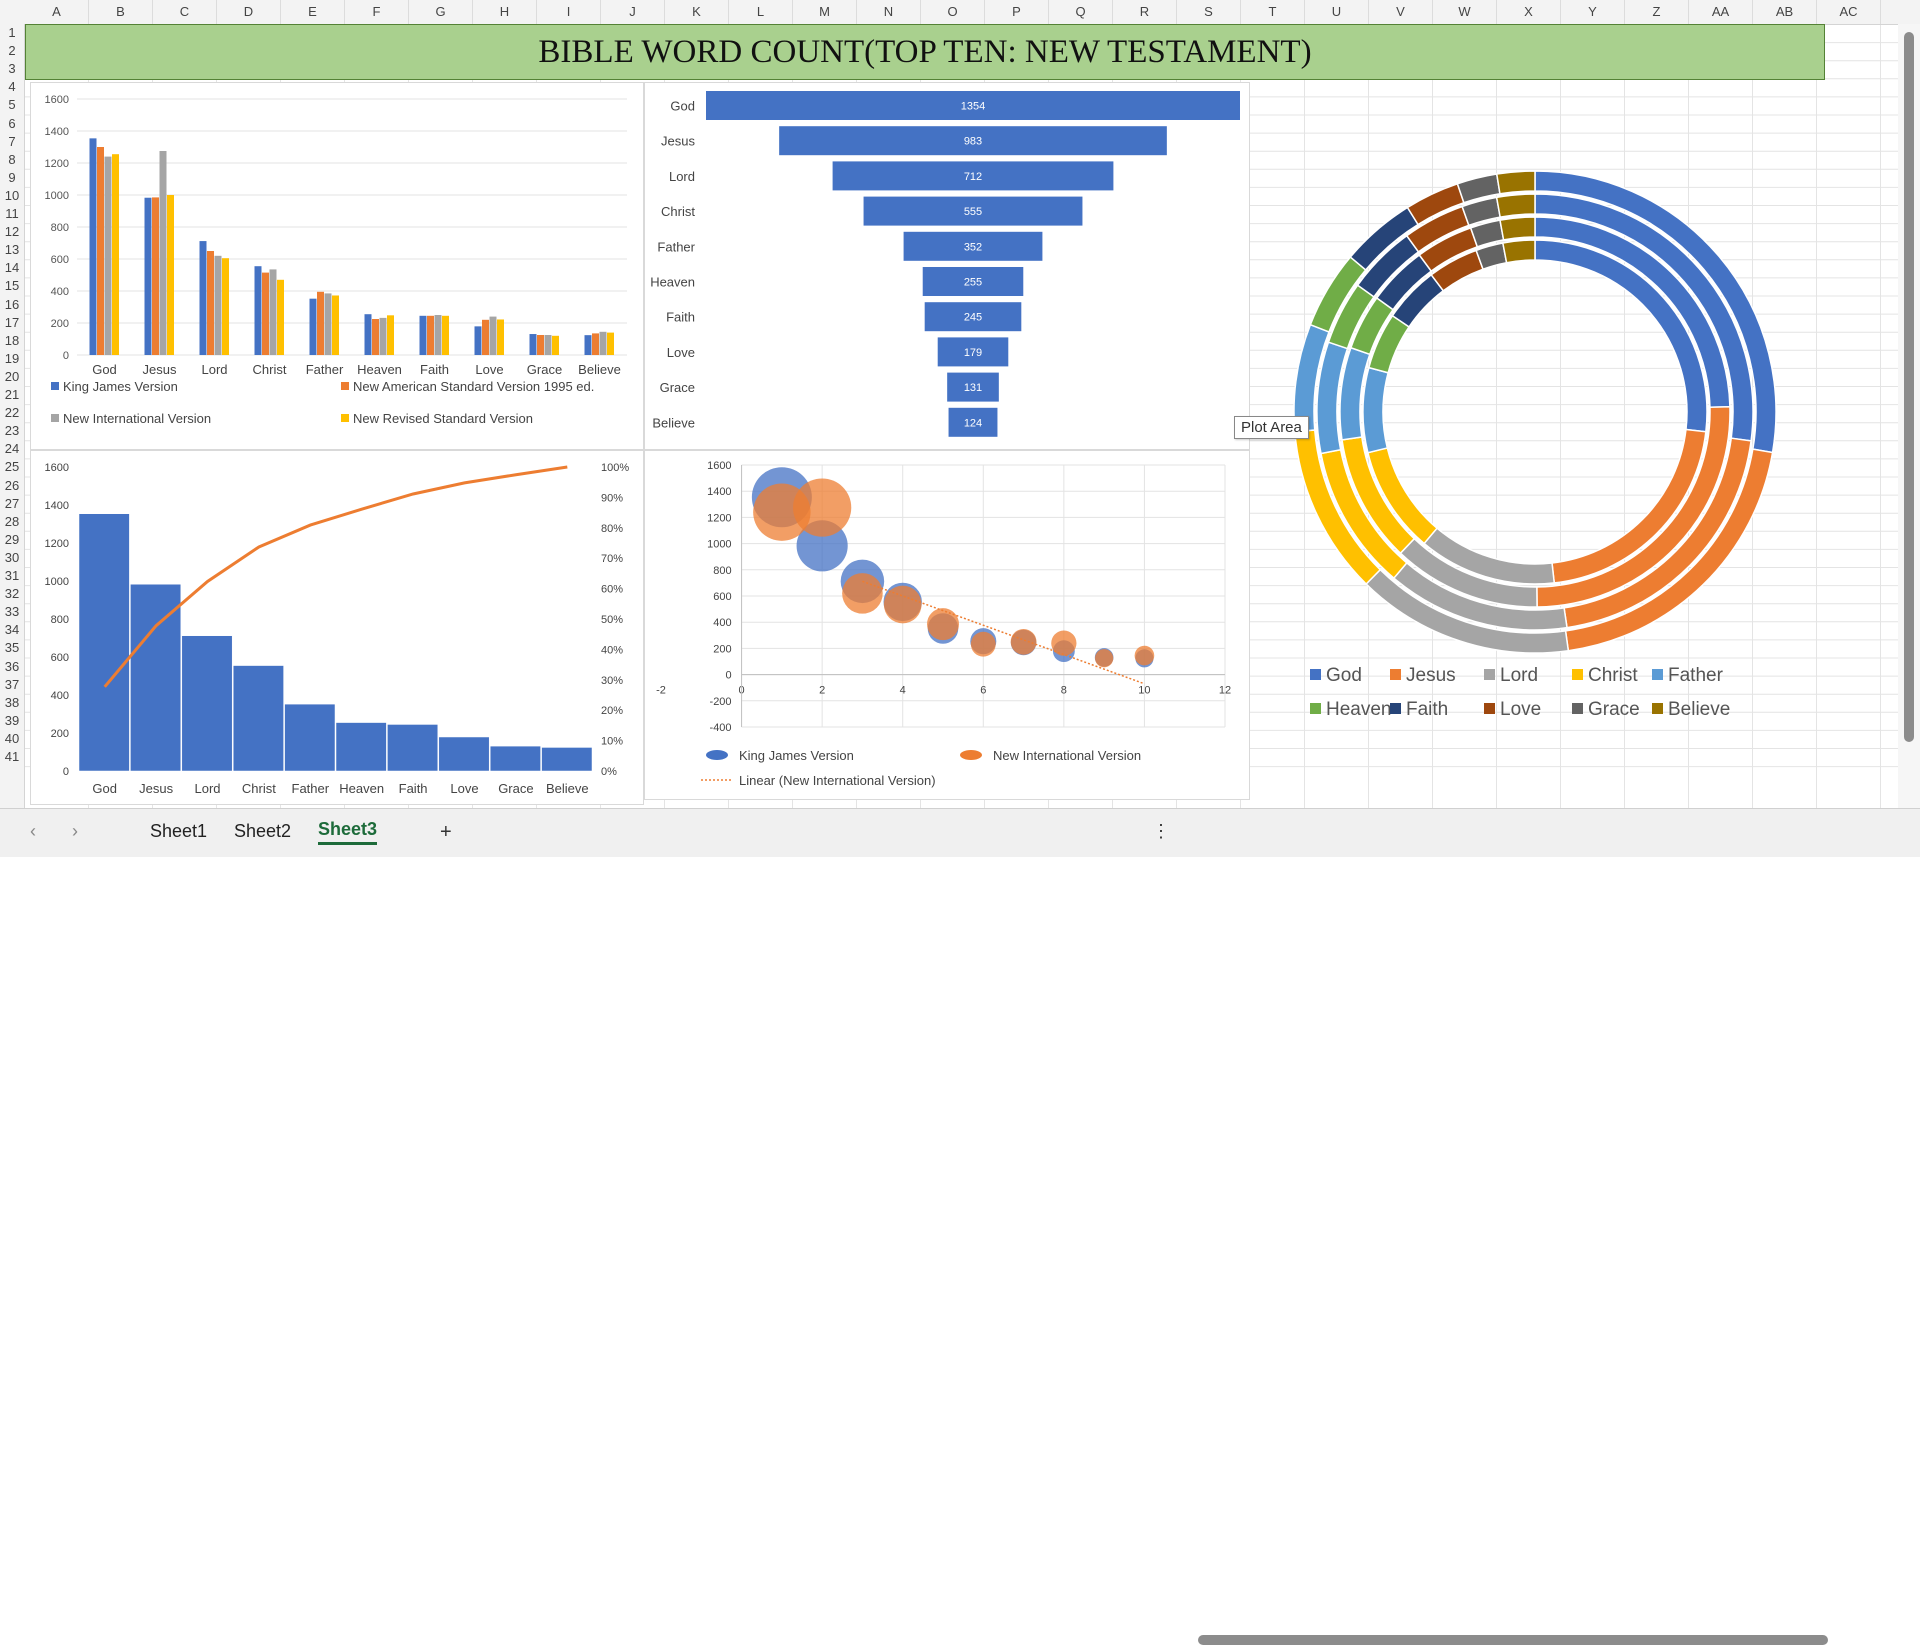 The height and width of the screenshot is (1651, 1920). What do you see at coordinates (1487, 233) in the screenshot?
I see `doughnut-segment` at bounding box center [1487, 233].